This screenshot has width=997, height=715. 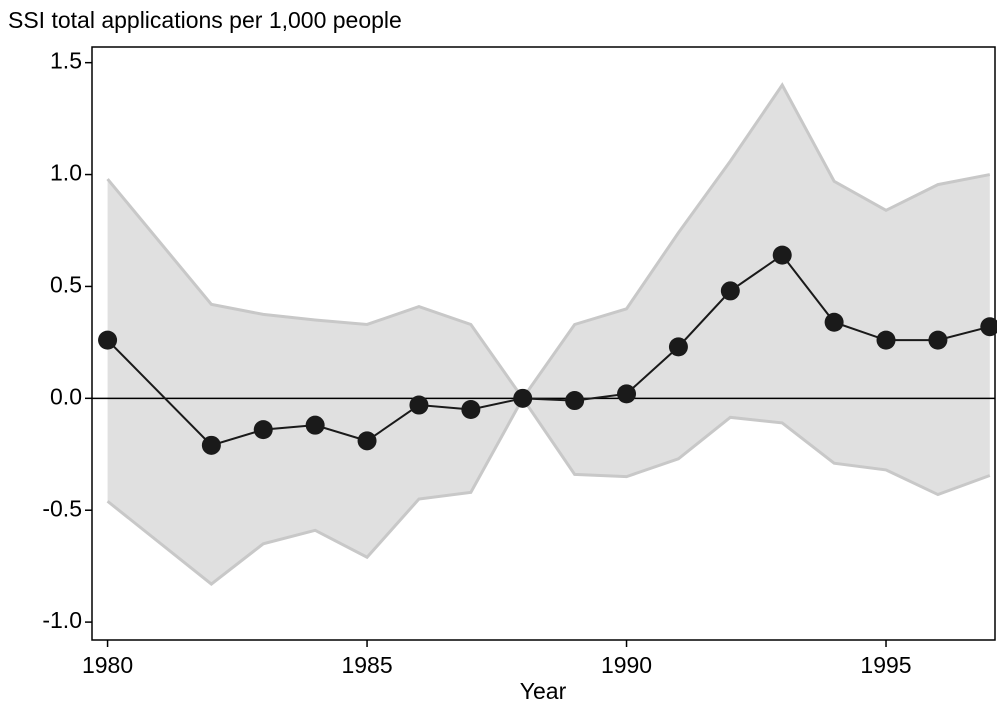 I want to click on x-tick-label: 1985, so click(x=366, y=665).